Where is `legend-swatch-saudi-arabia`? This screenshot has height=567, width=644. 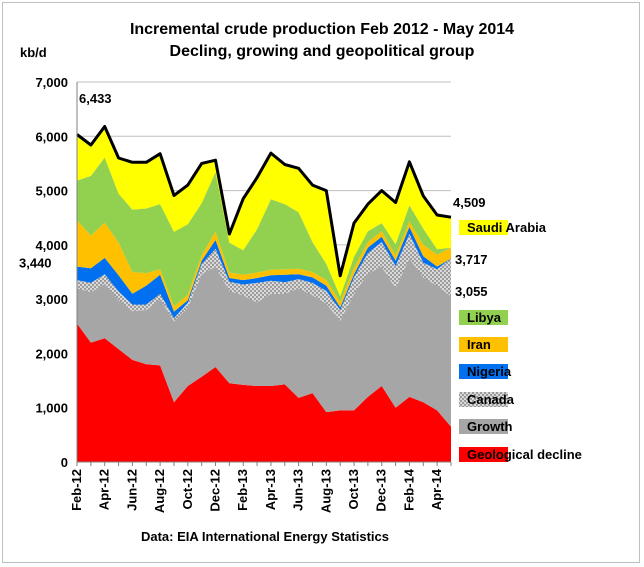 legend-swatch-saudi-arabia is located at coordinates (483, 227).